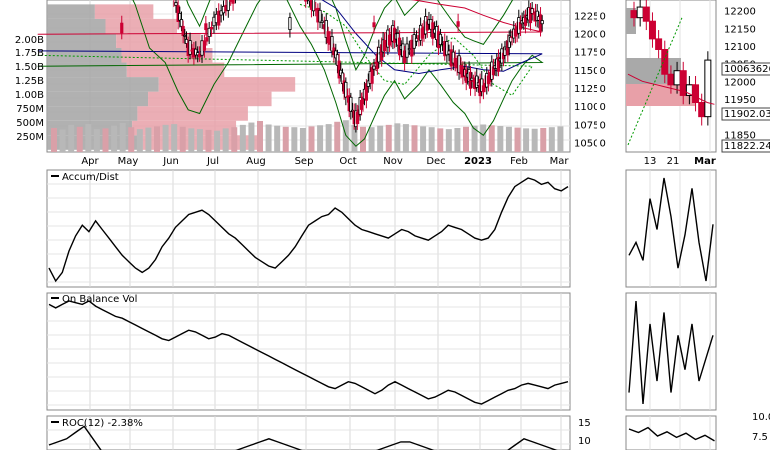 Image resolution: width=770 pixels, height=454 pixels. Describe the element at coordinates (29, 95) in the screenshot. I see `volume-axis-label: 1.00B` at that location.